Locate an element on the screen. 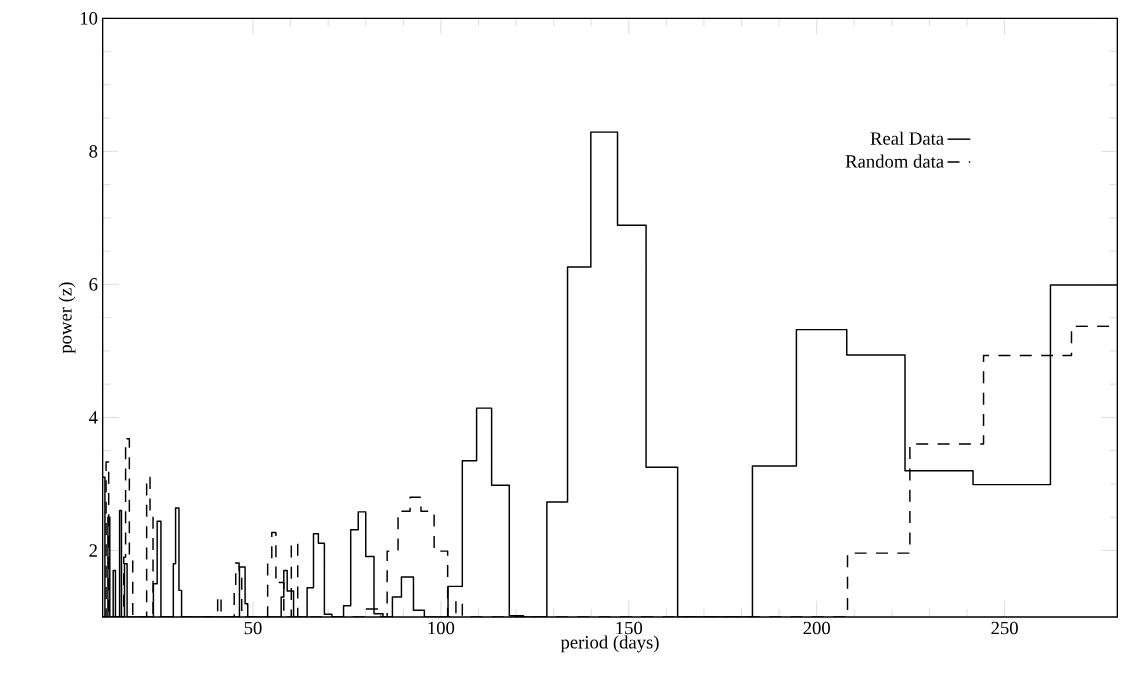 This screenshot has height=680, width=1121. x-tick-label: 50 is located at coordinates (253, 628).